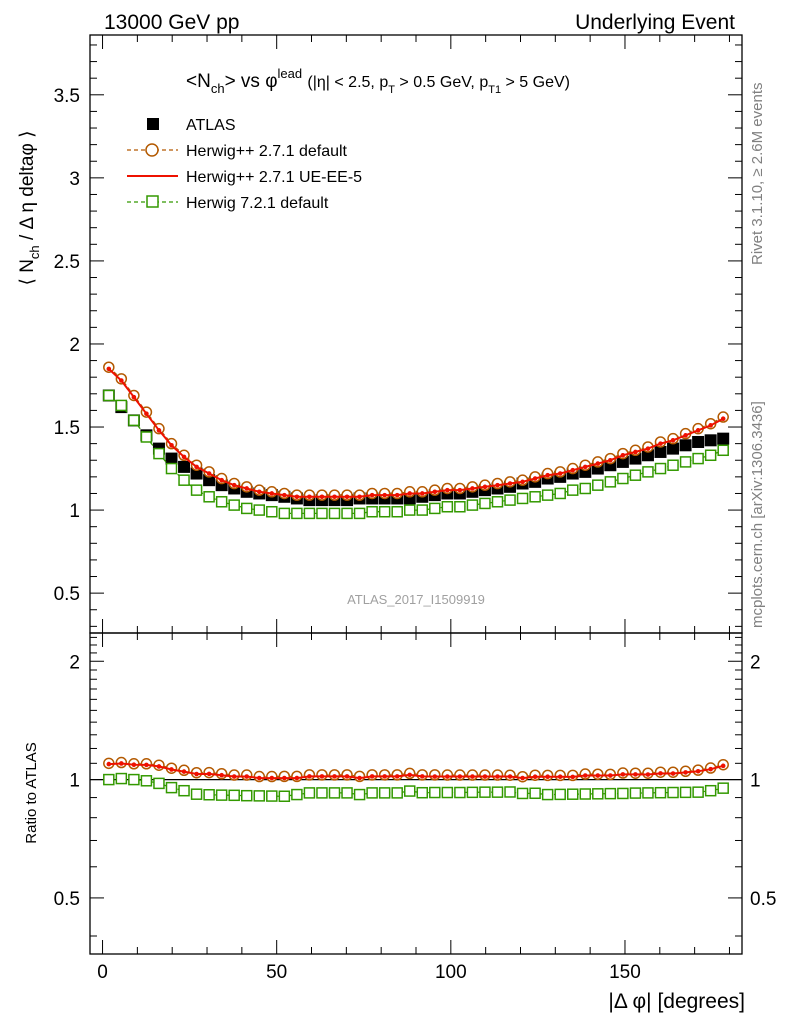 The image size is (786, 1024). What do you see at coordinates (267, 151) in the screenshot?
I see `legend-label-herwigpp-default: Herwig++ 2.7.1 default` at bounding box center [267, 151].